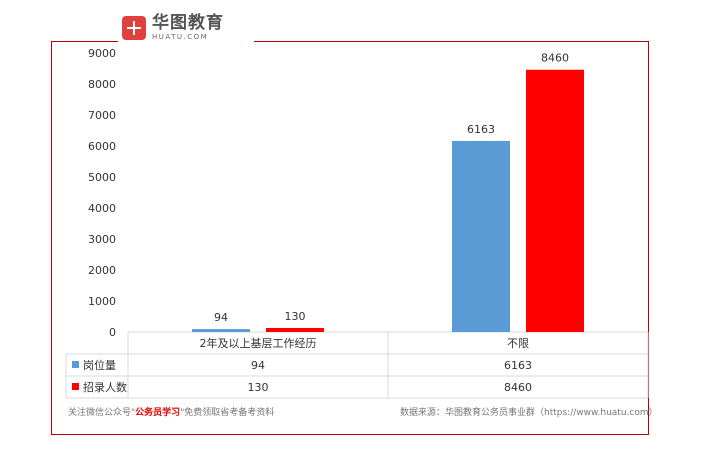  Describe the element at coordinates (112, 332) in the screenshot. I see `y-tick-label: 0` at that location.